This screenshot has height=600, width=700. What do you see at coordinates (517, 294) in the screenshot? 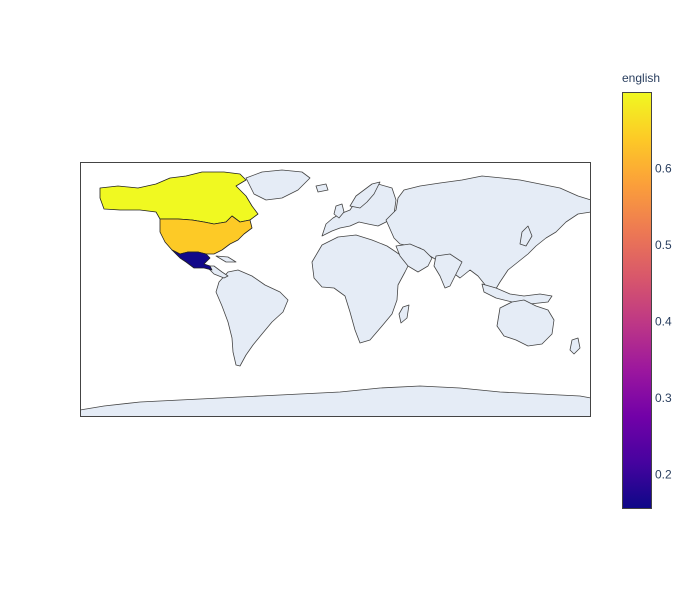
I see `land-indonesia` at bounding box center [517, 294].